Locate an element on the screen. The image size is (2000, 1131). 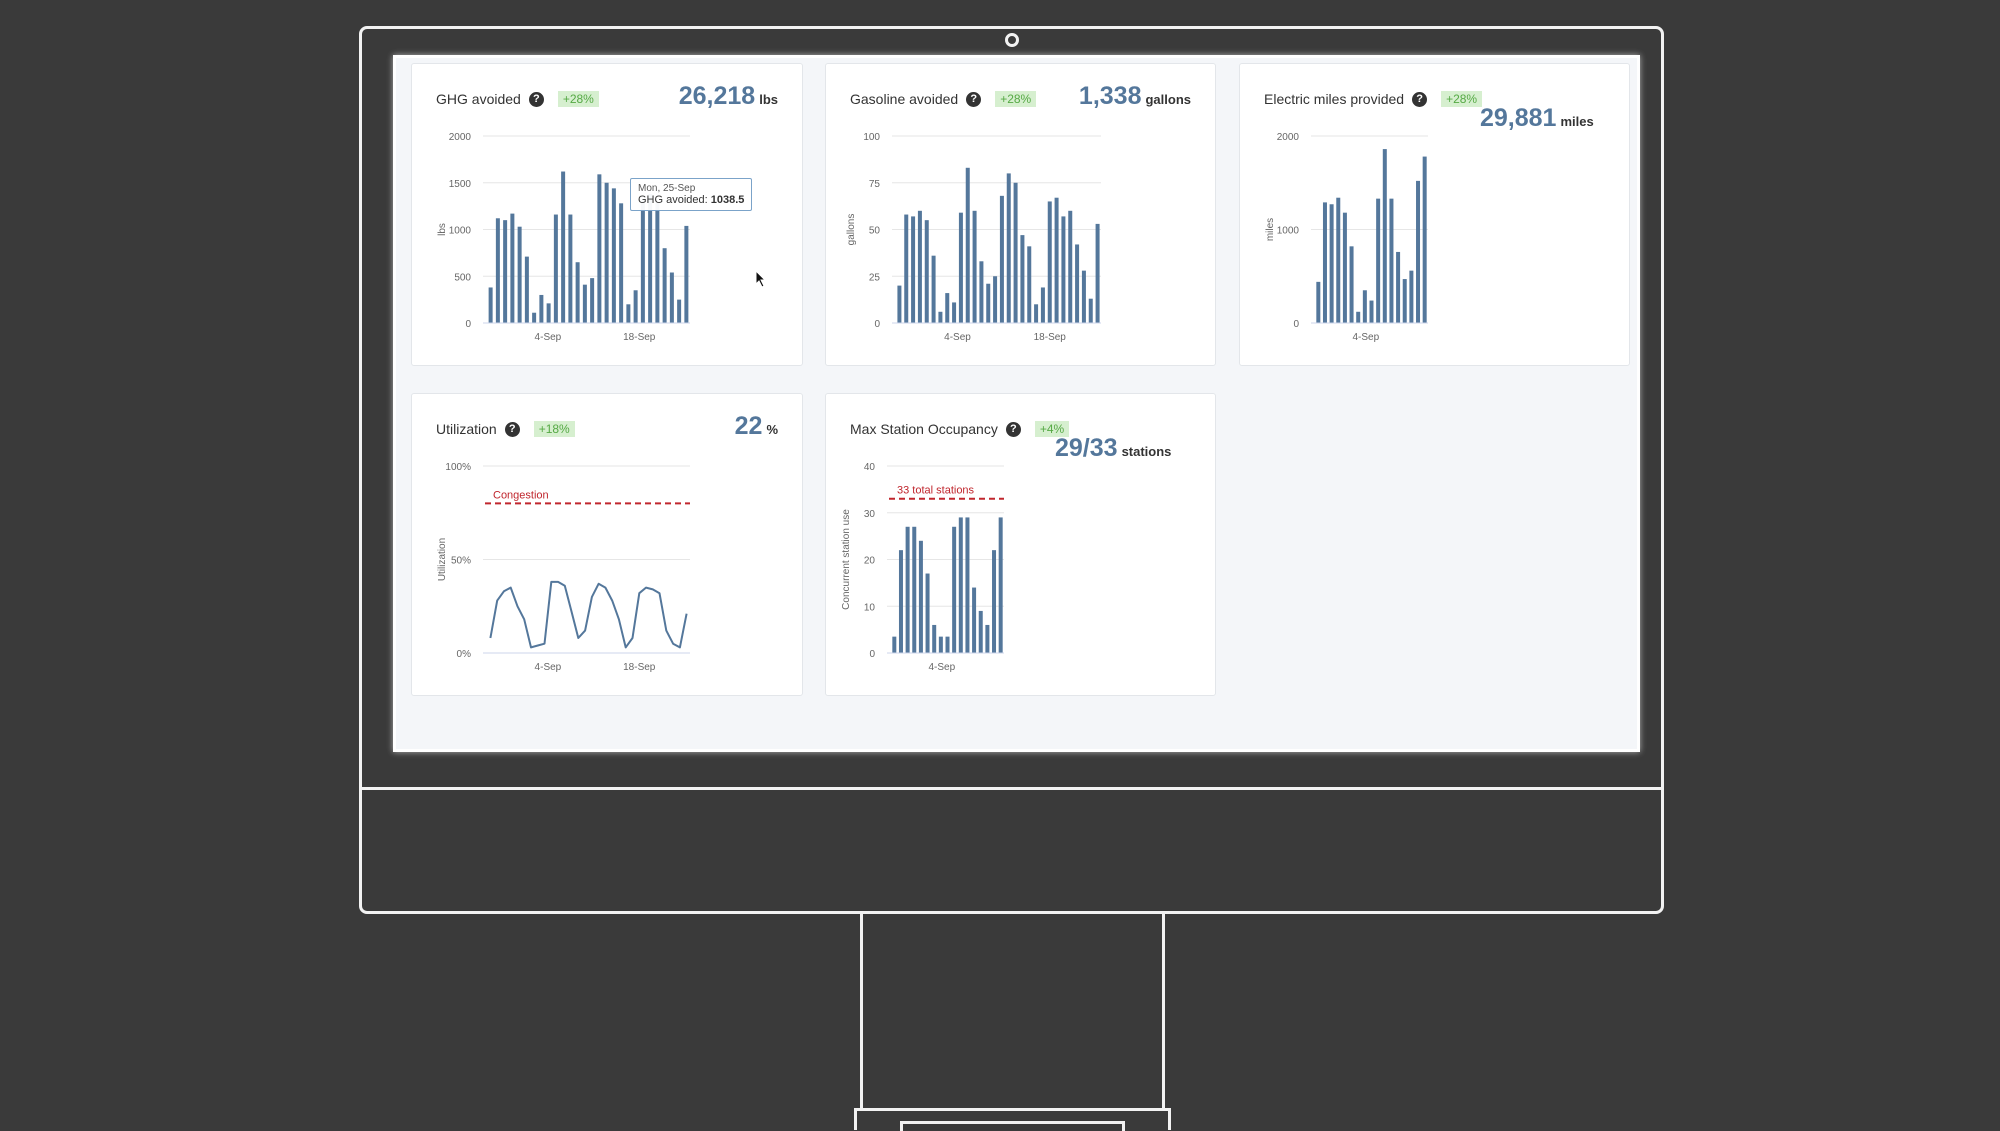
card-title: Utilization ? +18% is located at coordinates (505, 429).